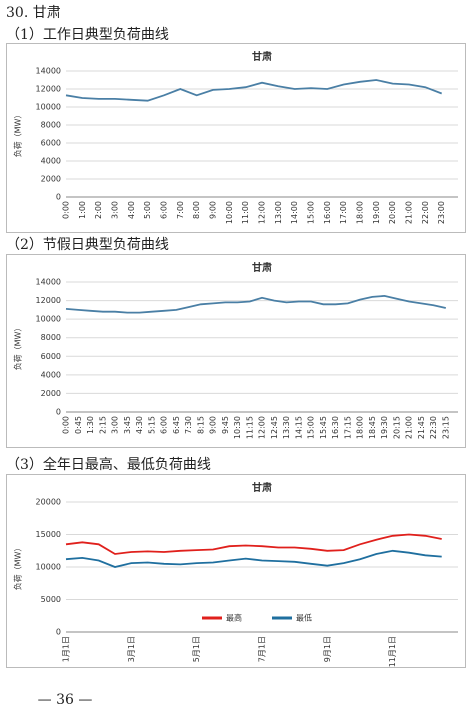  Describe the element at coordinates (294, 212) in the screenshot. I see `x-tick-label: 14:00` at that location.